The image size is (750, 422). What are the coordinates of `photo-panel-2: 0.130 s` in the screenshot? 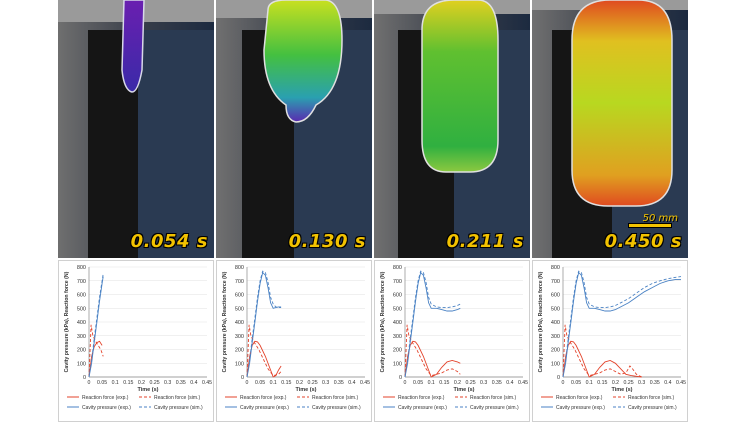 It's located at (294, 129).